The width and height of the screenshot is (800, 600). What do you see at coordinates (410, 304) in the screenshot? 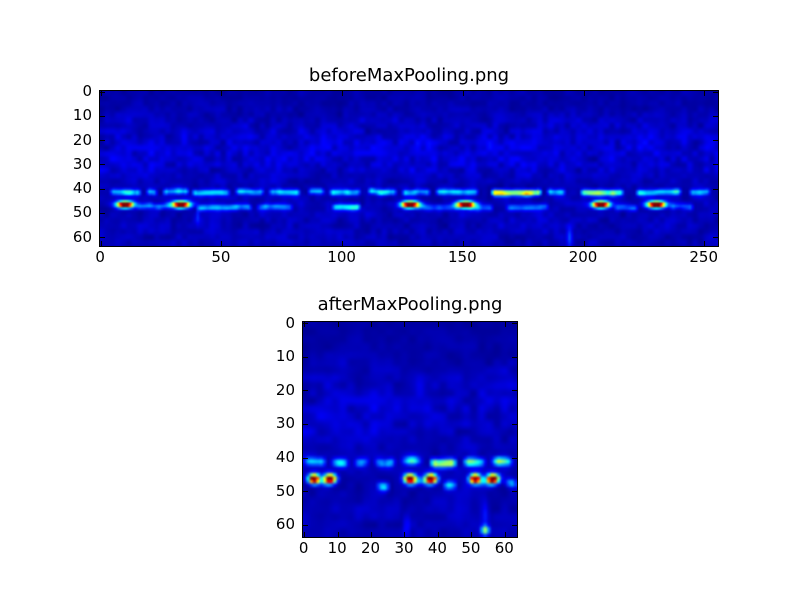
I see `plot-title-after: afterMaxPooling.png` at bounding box center [410, 304].